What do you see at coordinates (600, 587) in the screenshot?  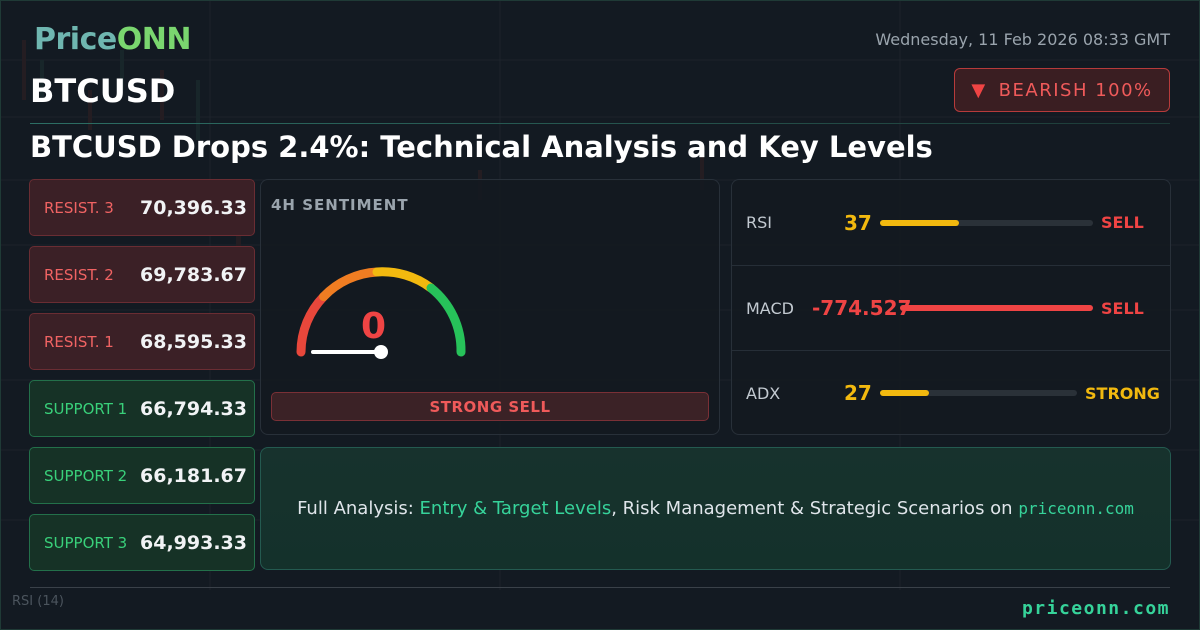 I see `footer-divider` at bounding box center [600, 587].